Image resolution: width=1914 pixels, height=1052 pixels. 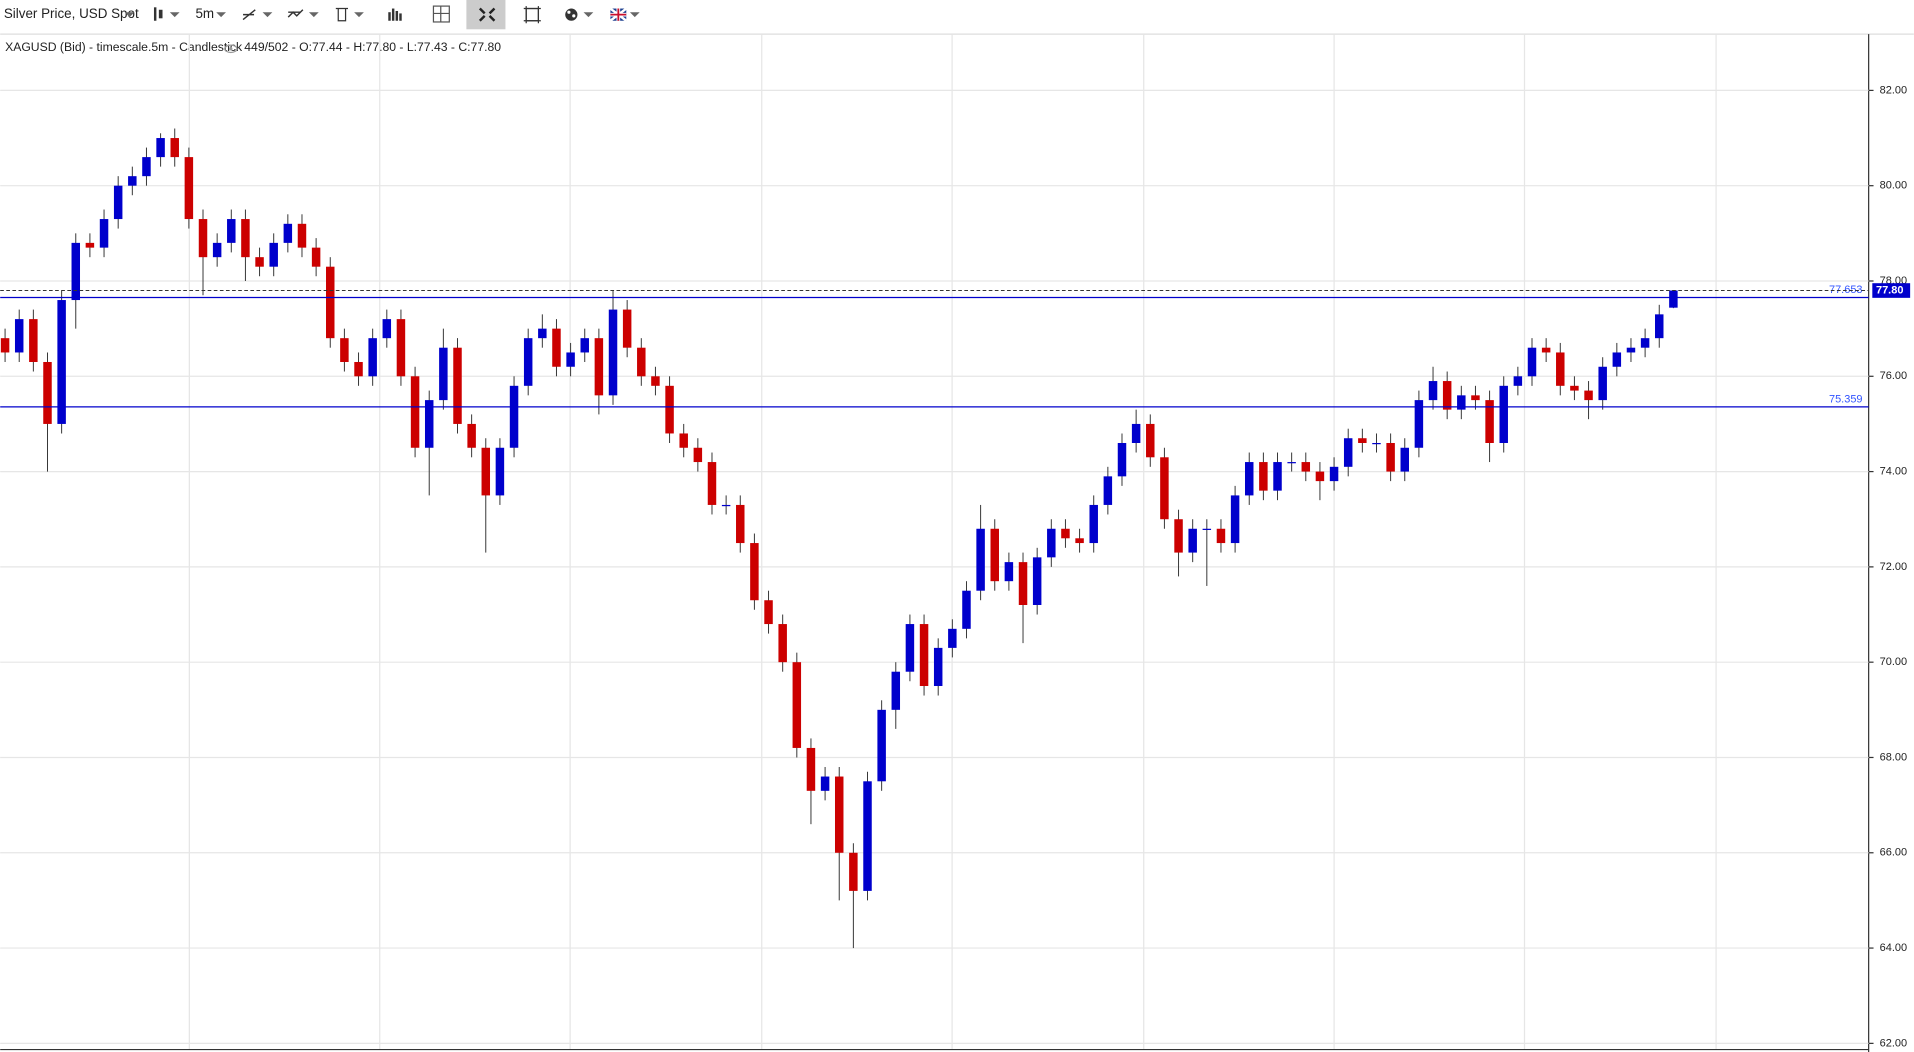 What do you see at coordinates (957, 17) in the screenshot?
I see `toolbar` at bounding box center [957, 17].